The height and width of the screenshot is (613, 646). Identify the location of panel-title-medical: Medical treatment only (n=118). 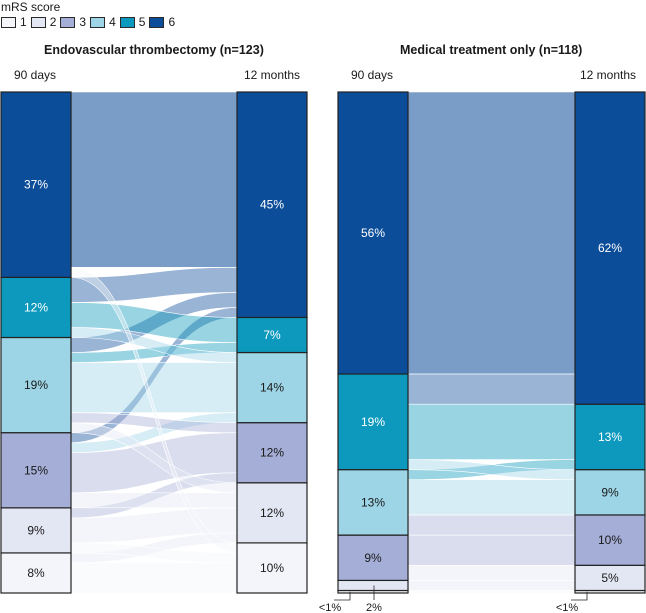
(491, 50).